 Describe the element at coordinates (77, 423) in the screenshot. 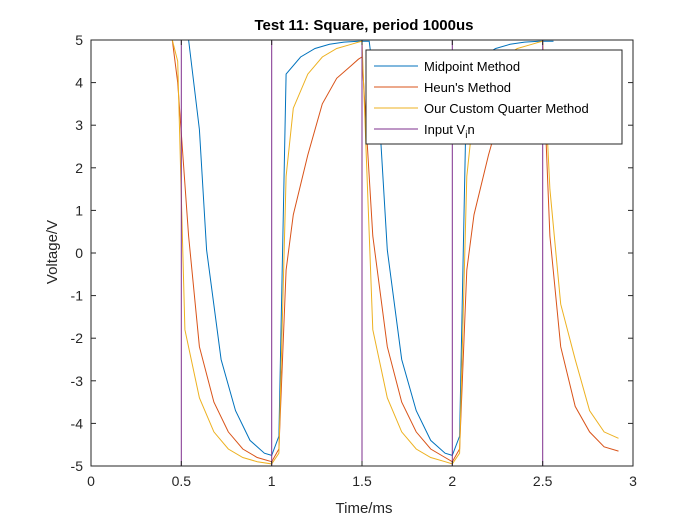

I see `y-tick-label: -4` at that location.